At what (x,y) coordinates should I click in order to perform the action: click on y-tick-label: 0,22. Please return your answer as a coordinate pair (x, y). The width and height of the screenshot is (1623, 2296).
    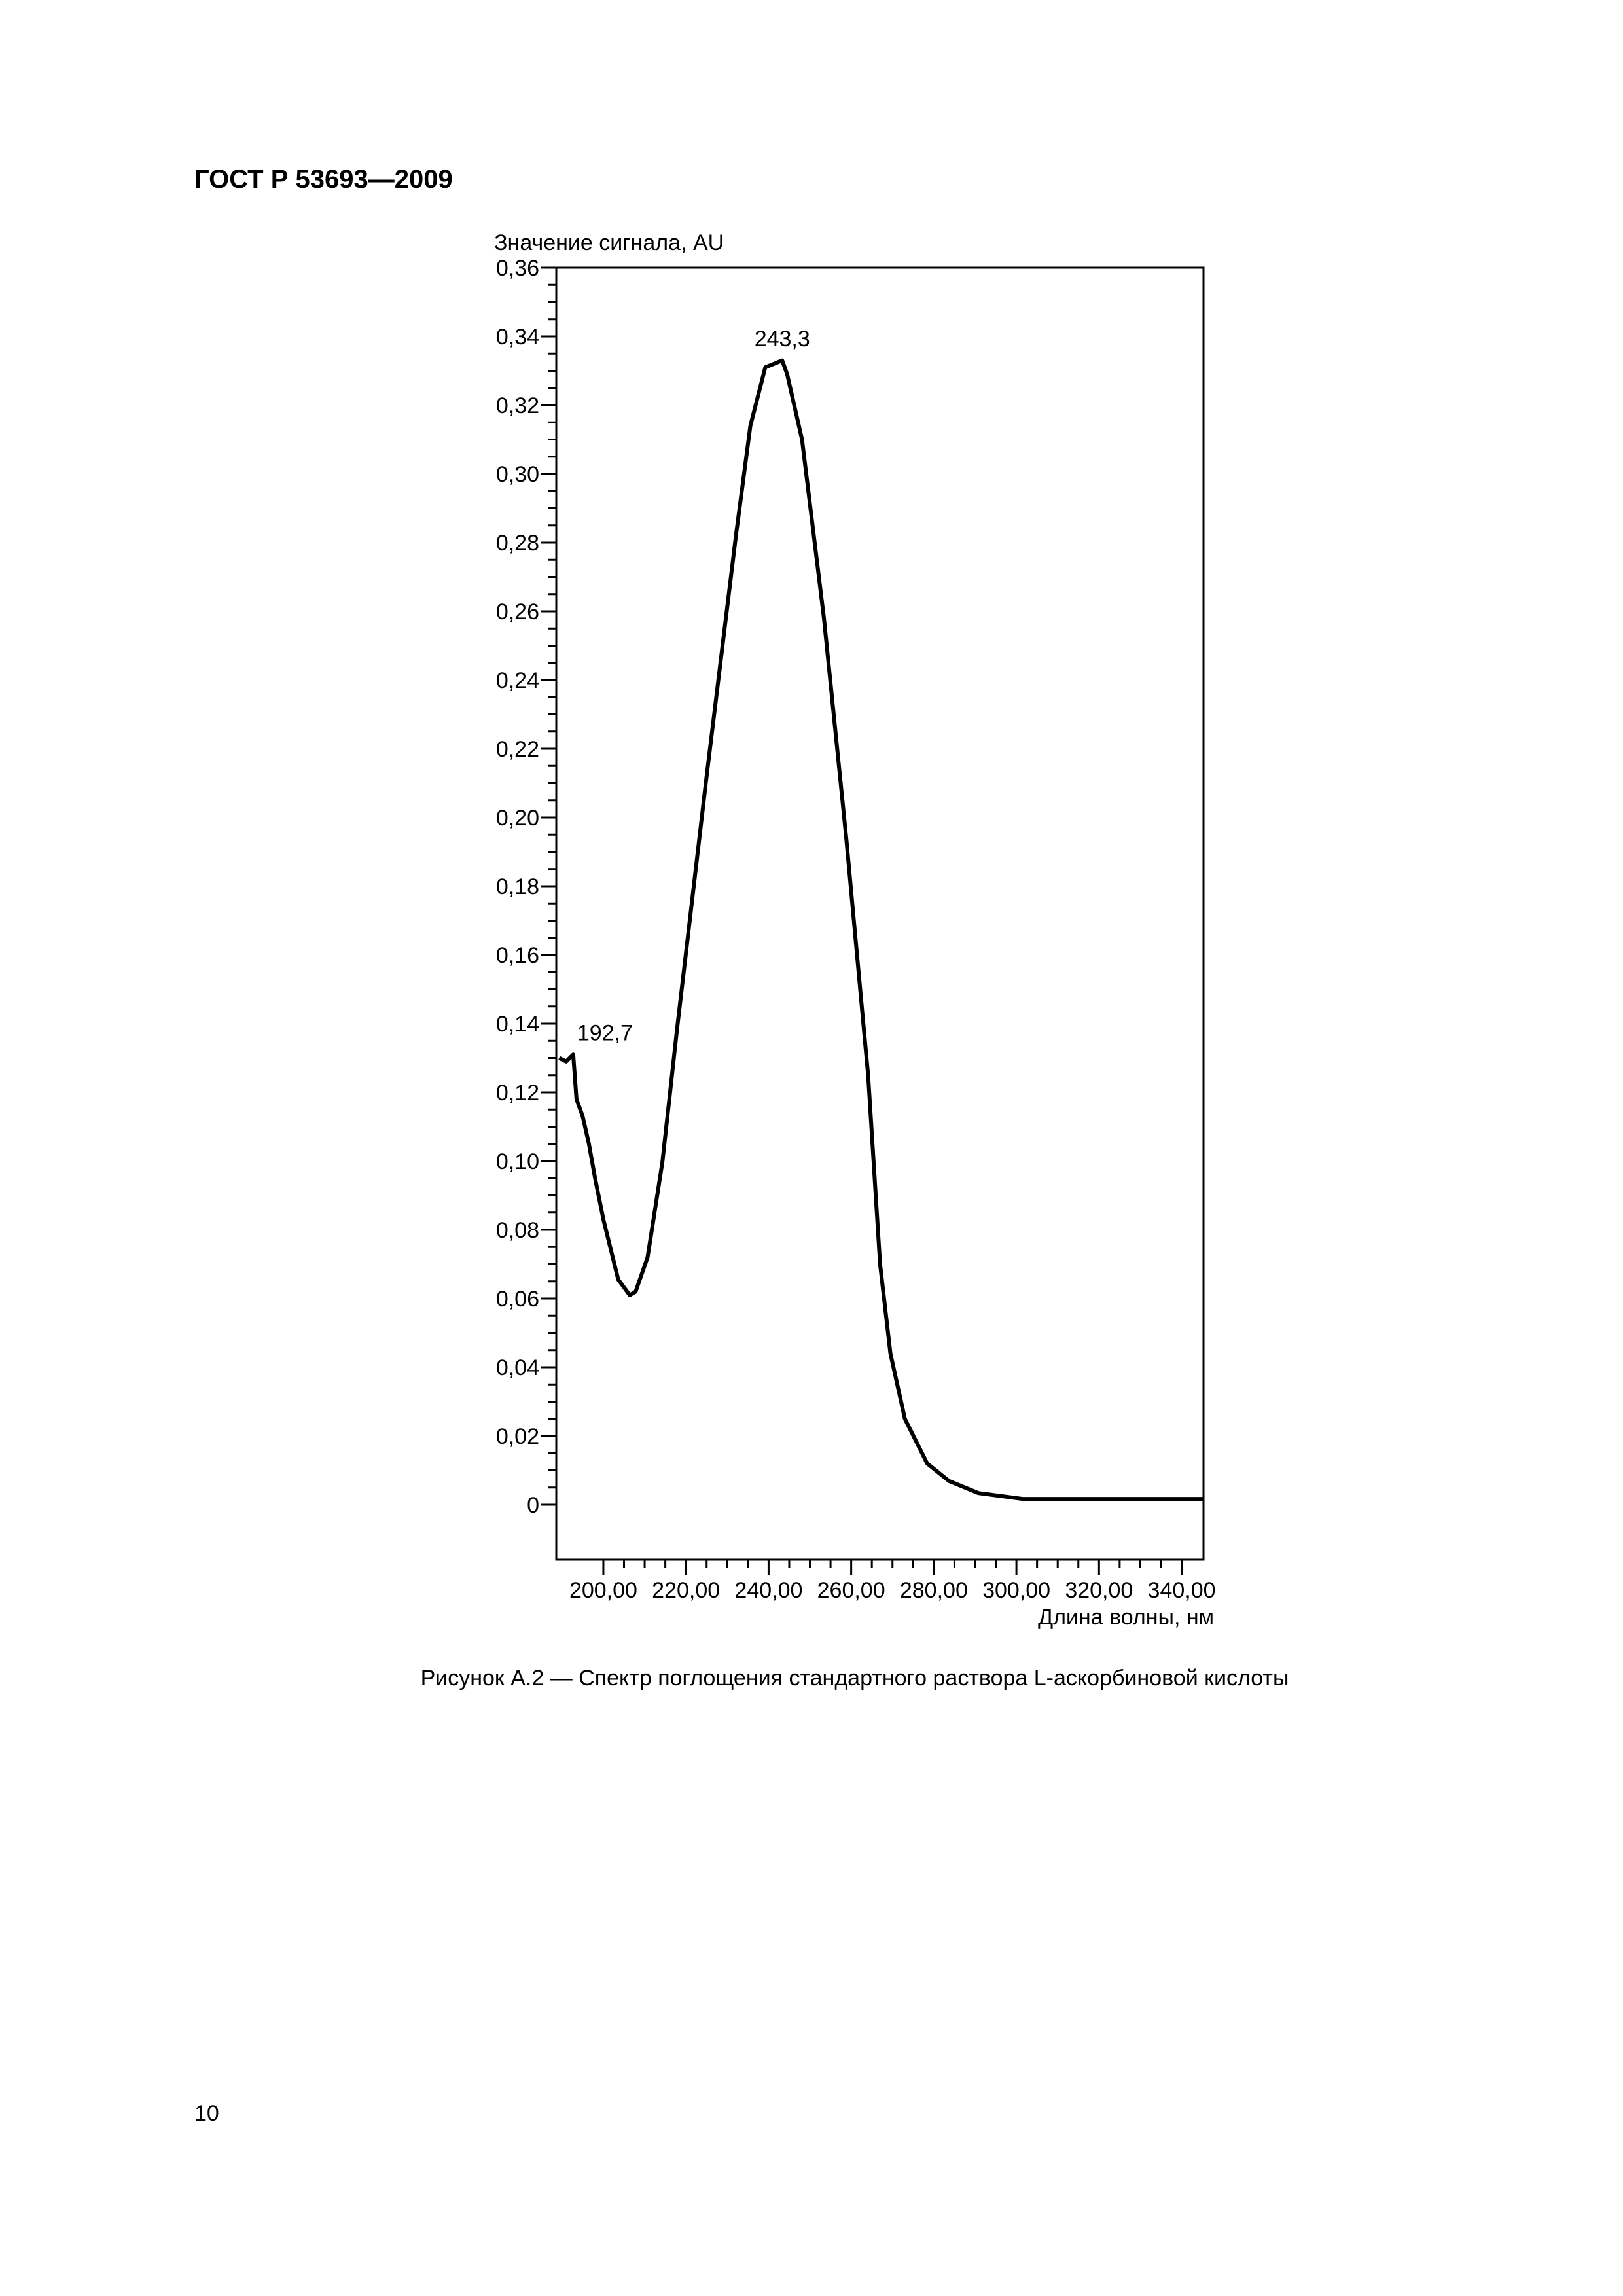
    Looking at the image, I should click on (518, 749).